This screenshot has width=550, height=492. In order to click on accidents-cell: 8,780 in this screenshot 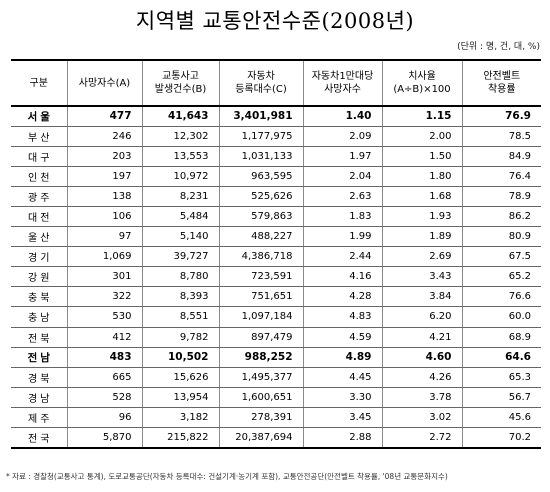, I will do `click(180, 277)`.